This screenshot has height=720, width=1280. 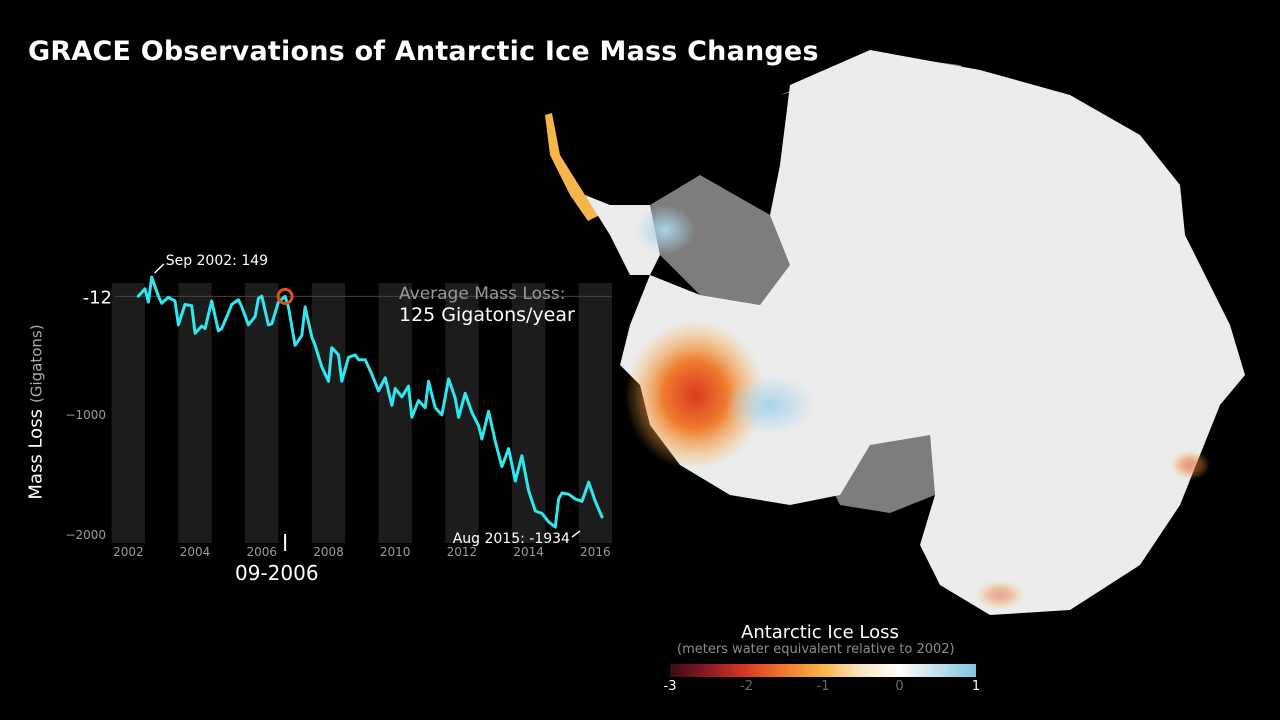 What do you see at coordinates (595, 552) in the screenshot?
I see `x-tick-label: 2016` at bounding box center [595, 552].